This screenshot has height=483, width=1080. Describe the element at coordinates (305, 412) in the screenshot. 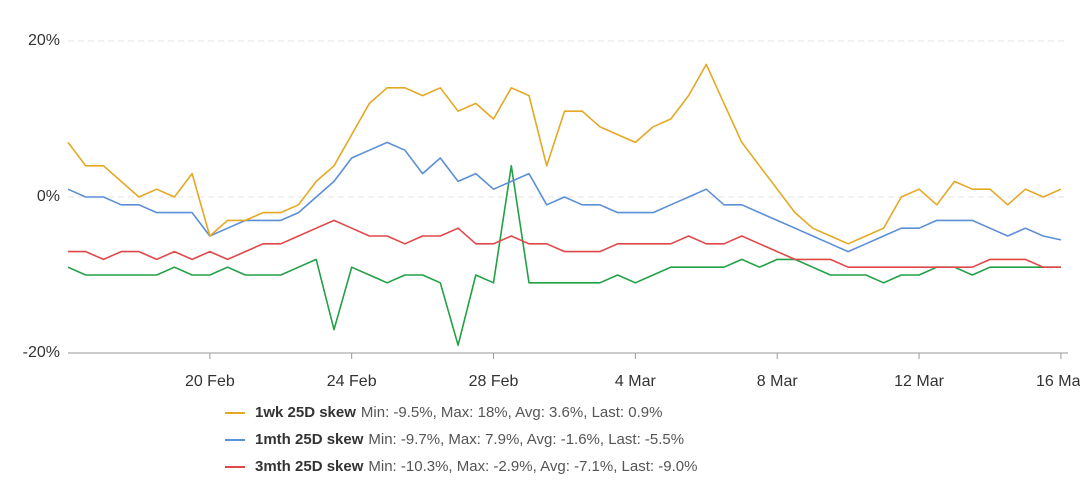

I see `legend-name: 1wk 25D skew` at that location.